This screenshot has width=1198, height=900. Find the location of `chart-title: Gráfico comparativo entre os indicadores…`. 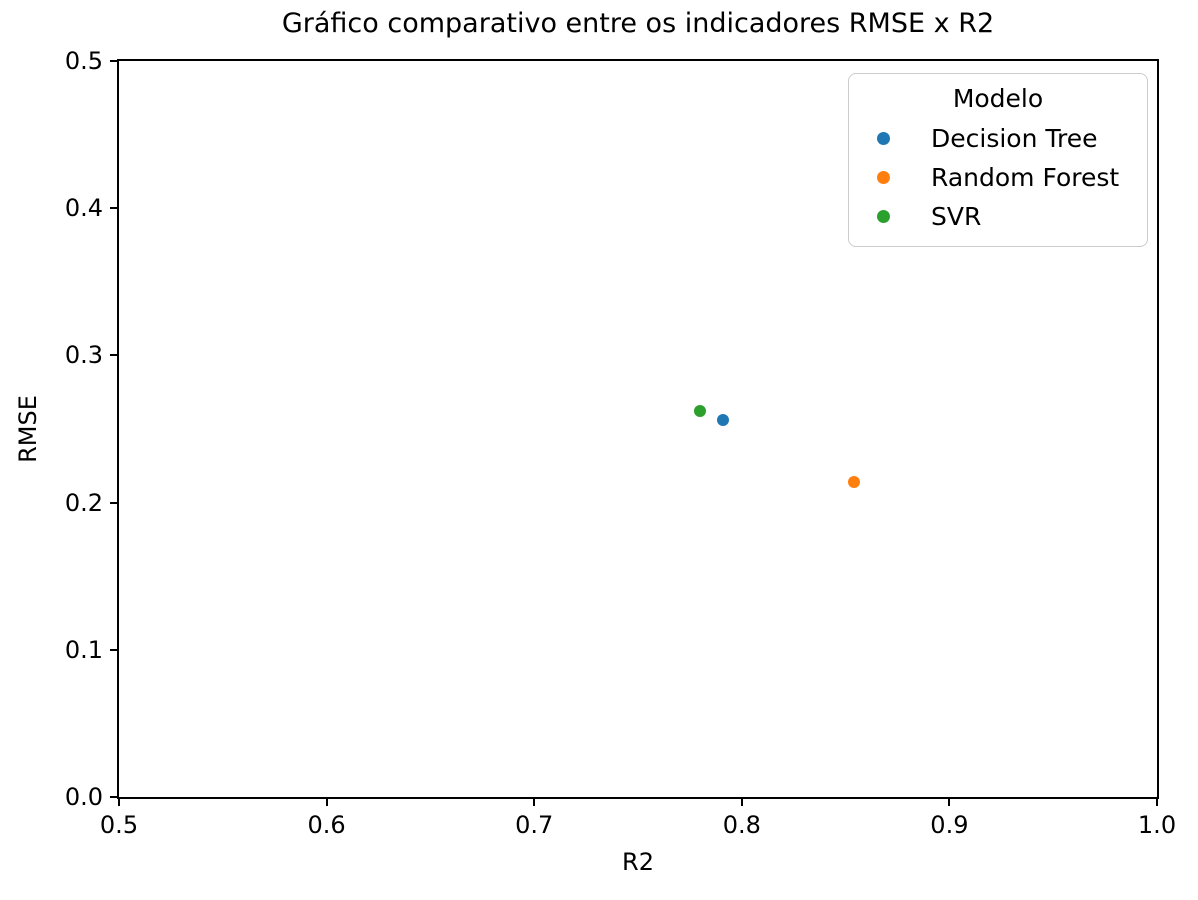

chart-title: Gráfico comparativo entre os indicadores… is located at coordinates (638, 23).